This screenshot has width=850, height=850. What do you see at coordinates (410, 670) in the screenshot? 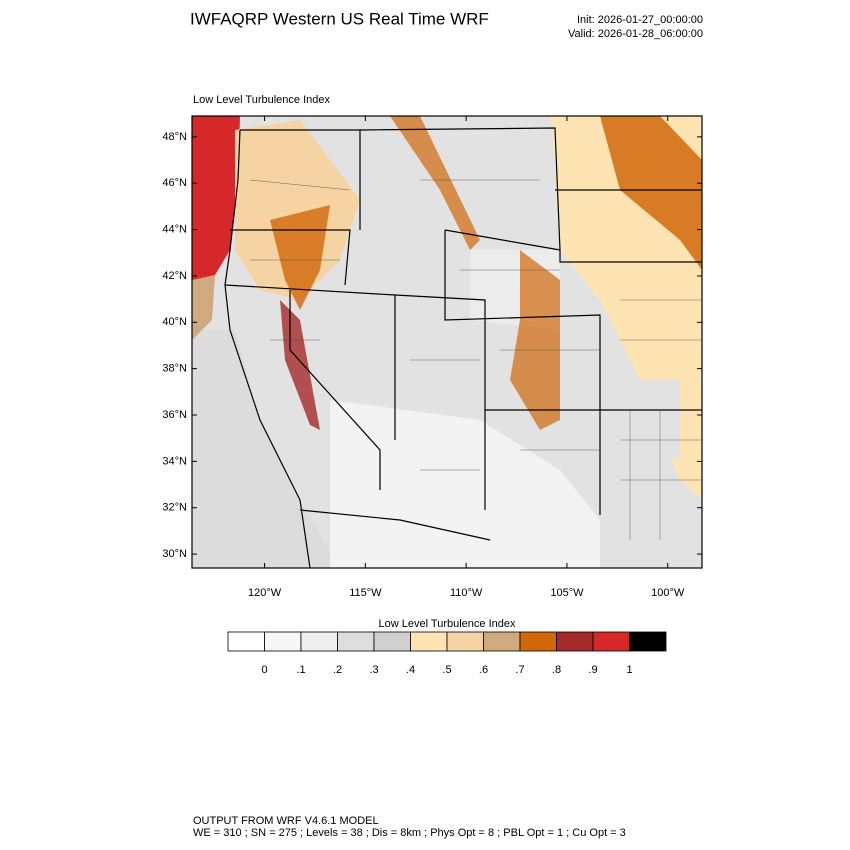
I see `colorbar-label: .4` at bounding box center [410, 670].